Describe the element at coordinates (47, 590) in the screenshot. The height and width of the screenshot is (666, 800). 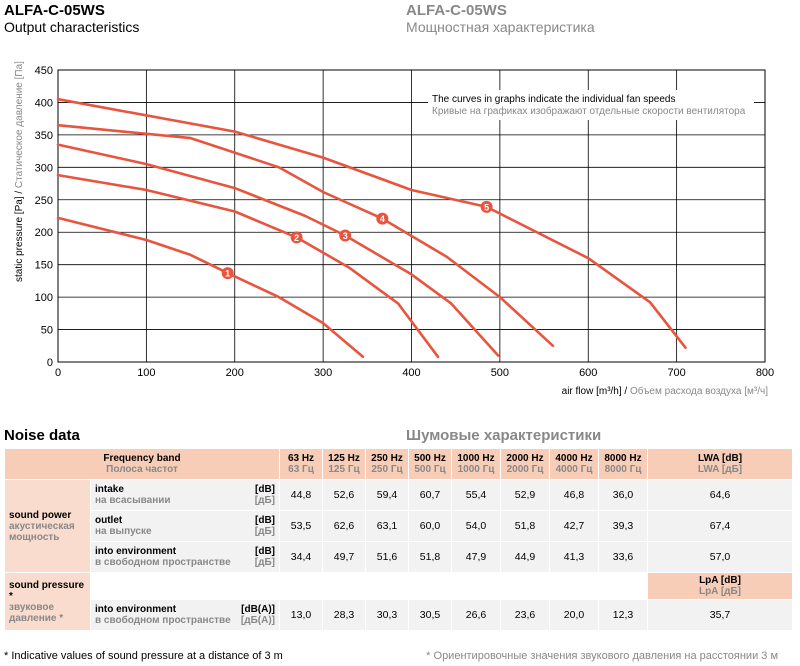
I see `pressure-group-en: sound pressure *` at that location.